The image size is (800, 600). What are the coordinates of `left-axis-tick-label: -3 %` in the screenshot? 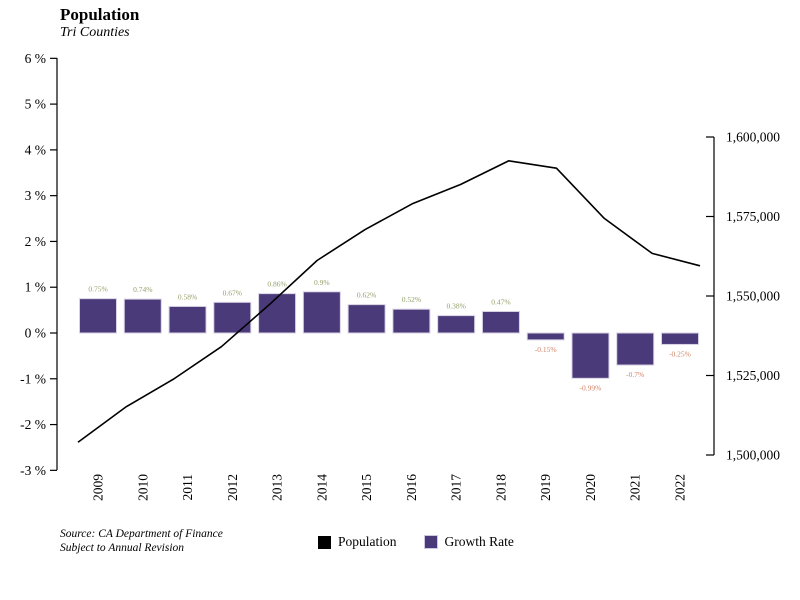 It's located at (33, 470).